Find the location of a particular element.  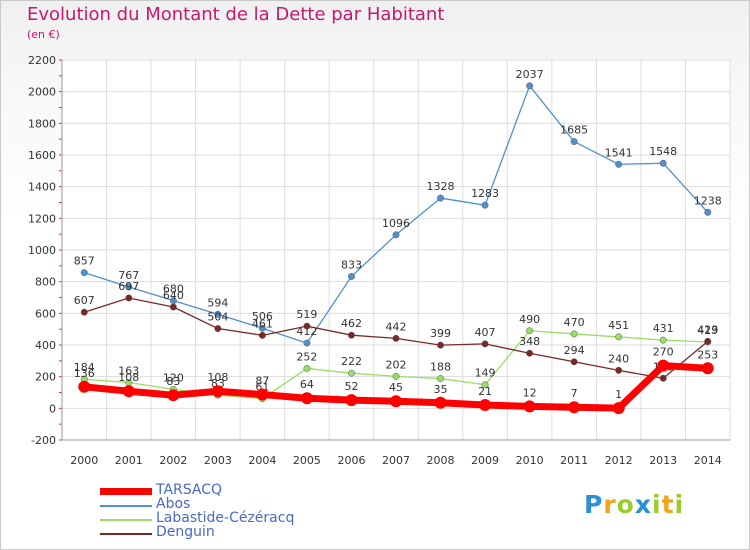

data-label: 294 is located at coordinates (574, 350).